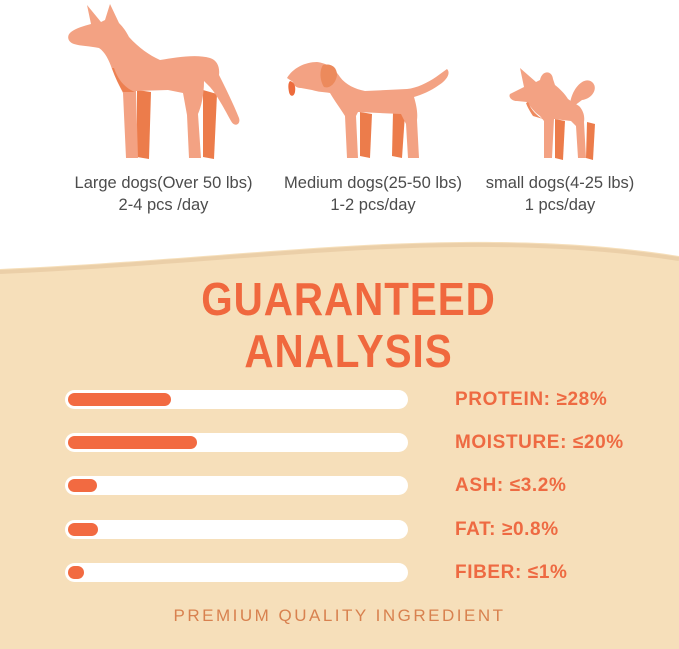 This screenshot has height=649, width=679. What do you see at coordinates (560, 205) in the screenshot?
I see `small-dog-amount: 1 pcs/day` at bounding box center [560, 205].